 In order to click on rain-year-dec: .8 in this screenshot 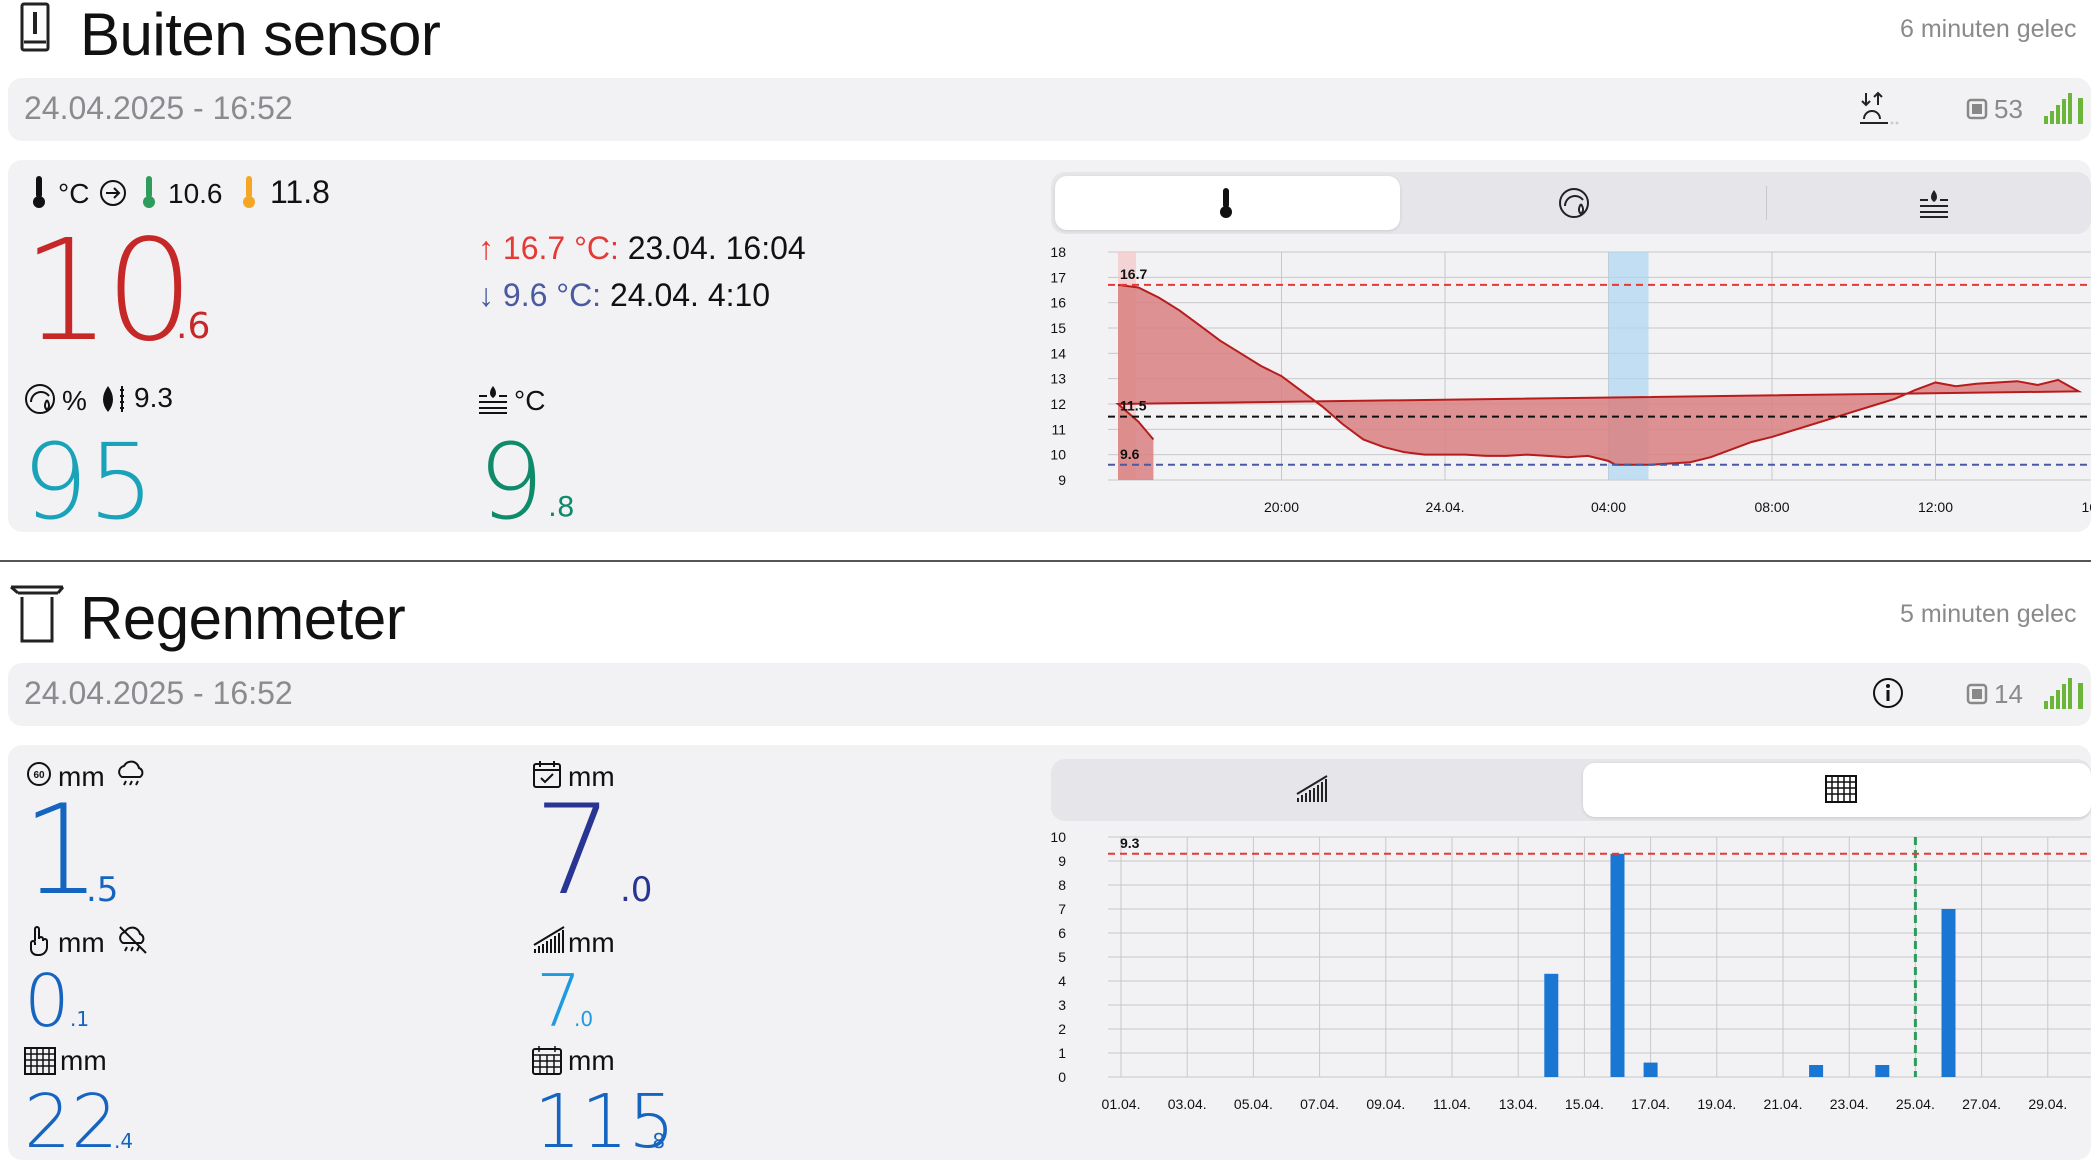, I will do `click(656, 1141)`.